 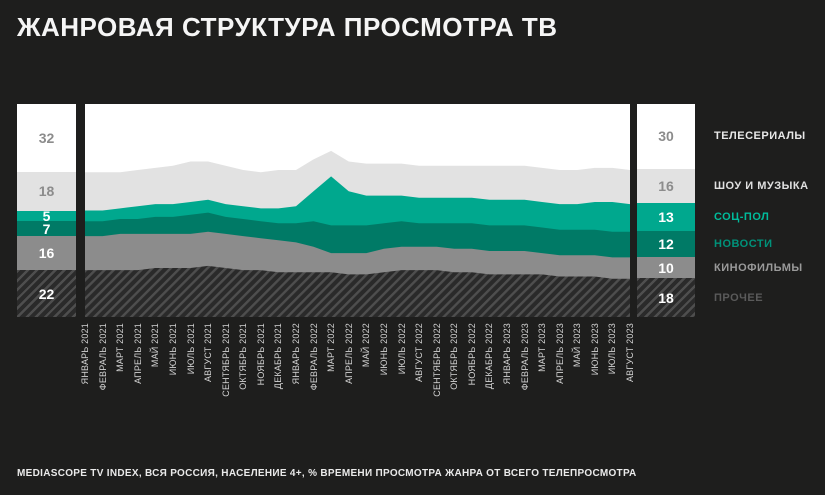 What do you see at coordinates (454, 356) in the screenshot?
I see `x-axis-label: ОКТЯБРЬ 2022` at bounding box center [454, 356].